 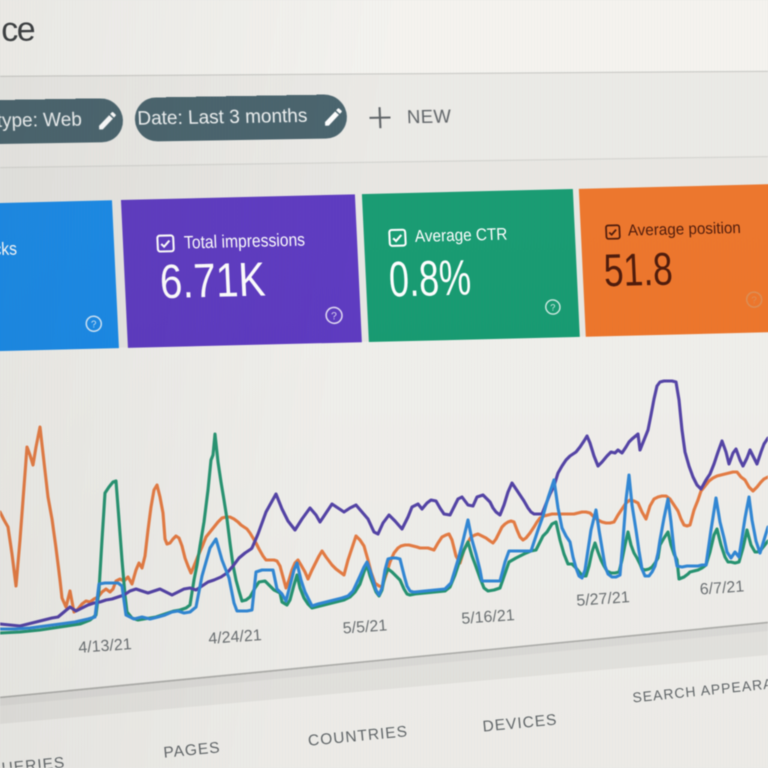 What do you see at coordinates (603, 599) in the screenshot?
I see `svg-text: 5/27/21` at bounding box center [603, 599].